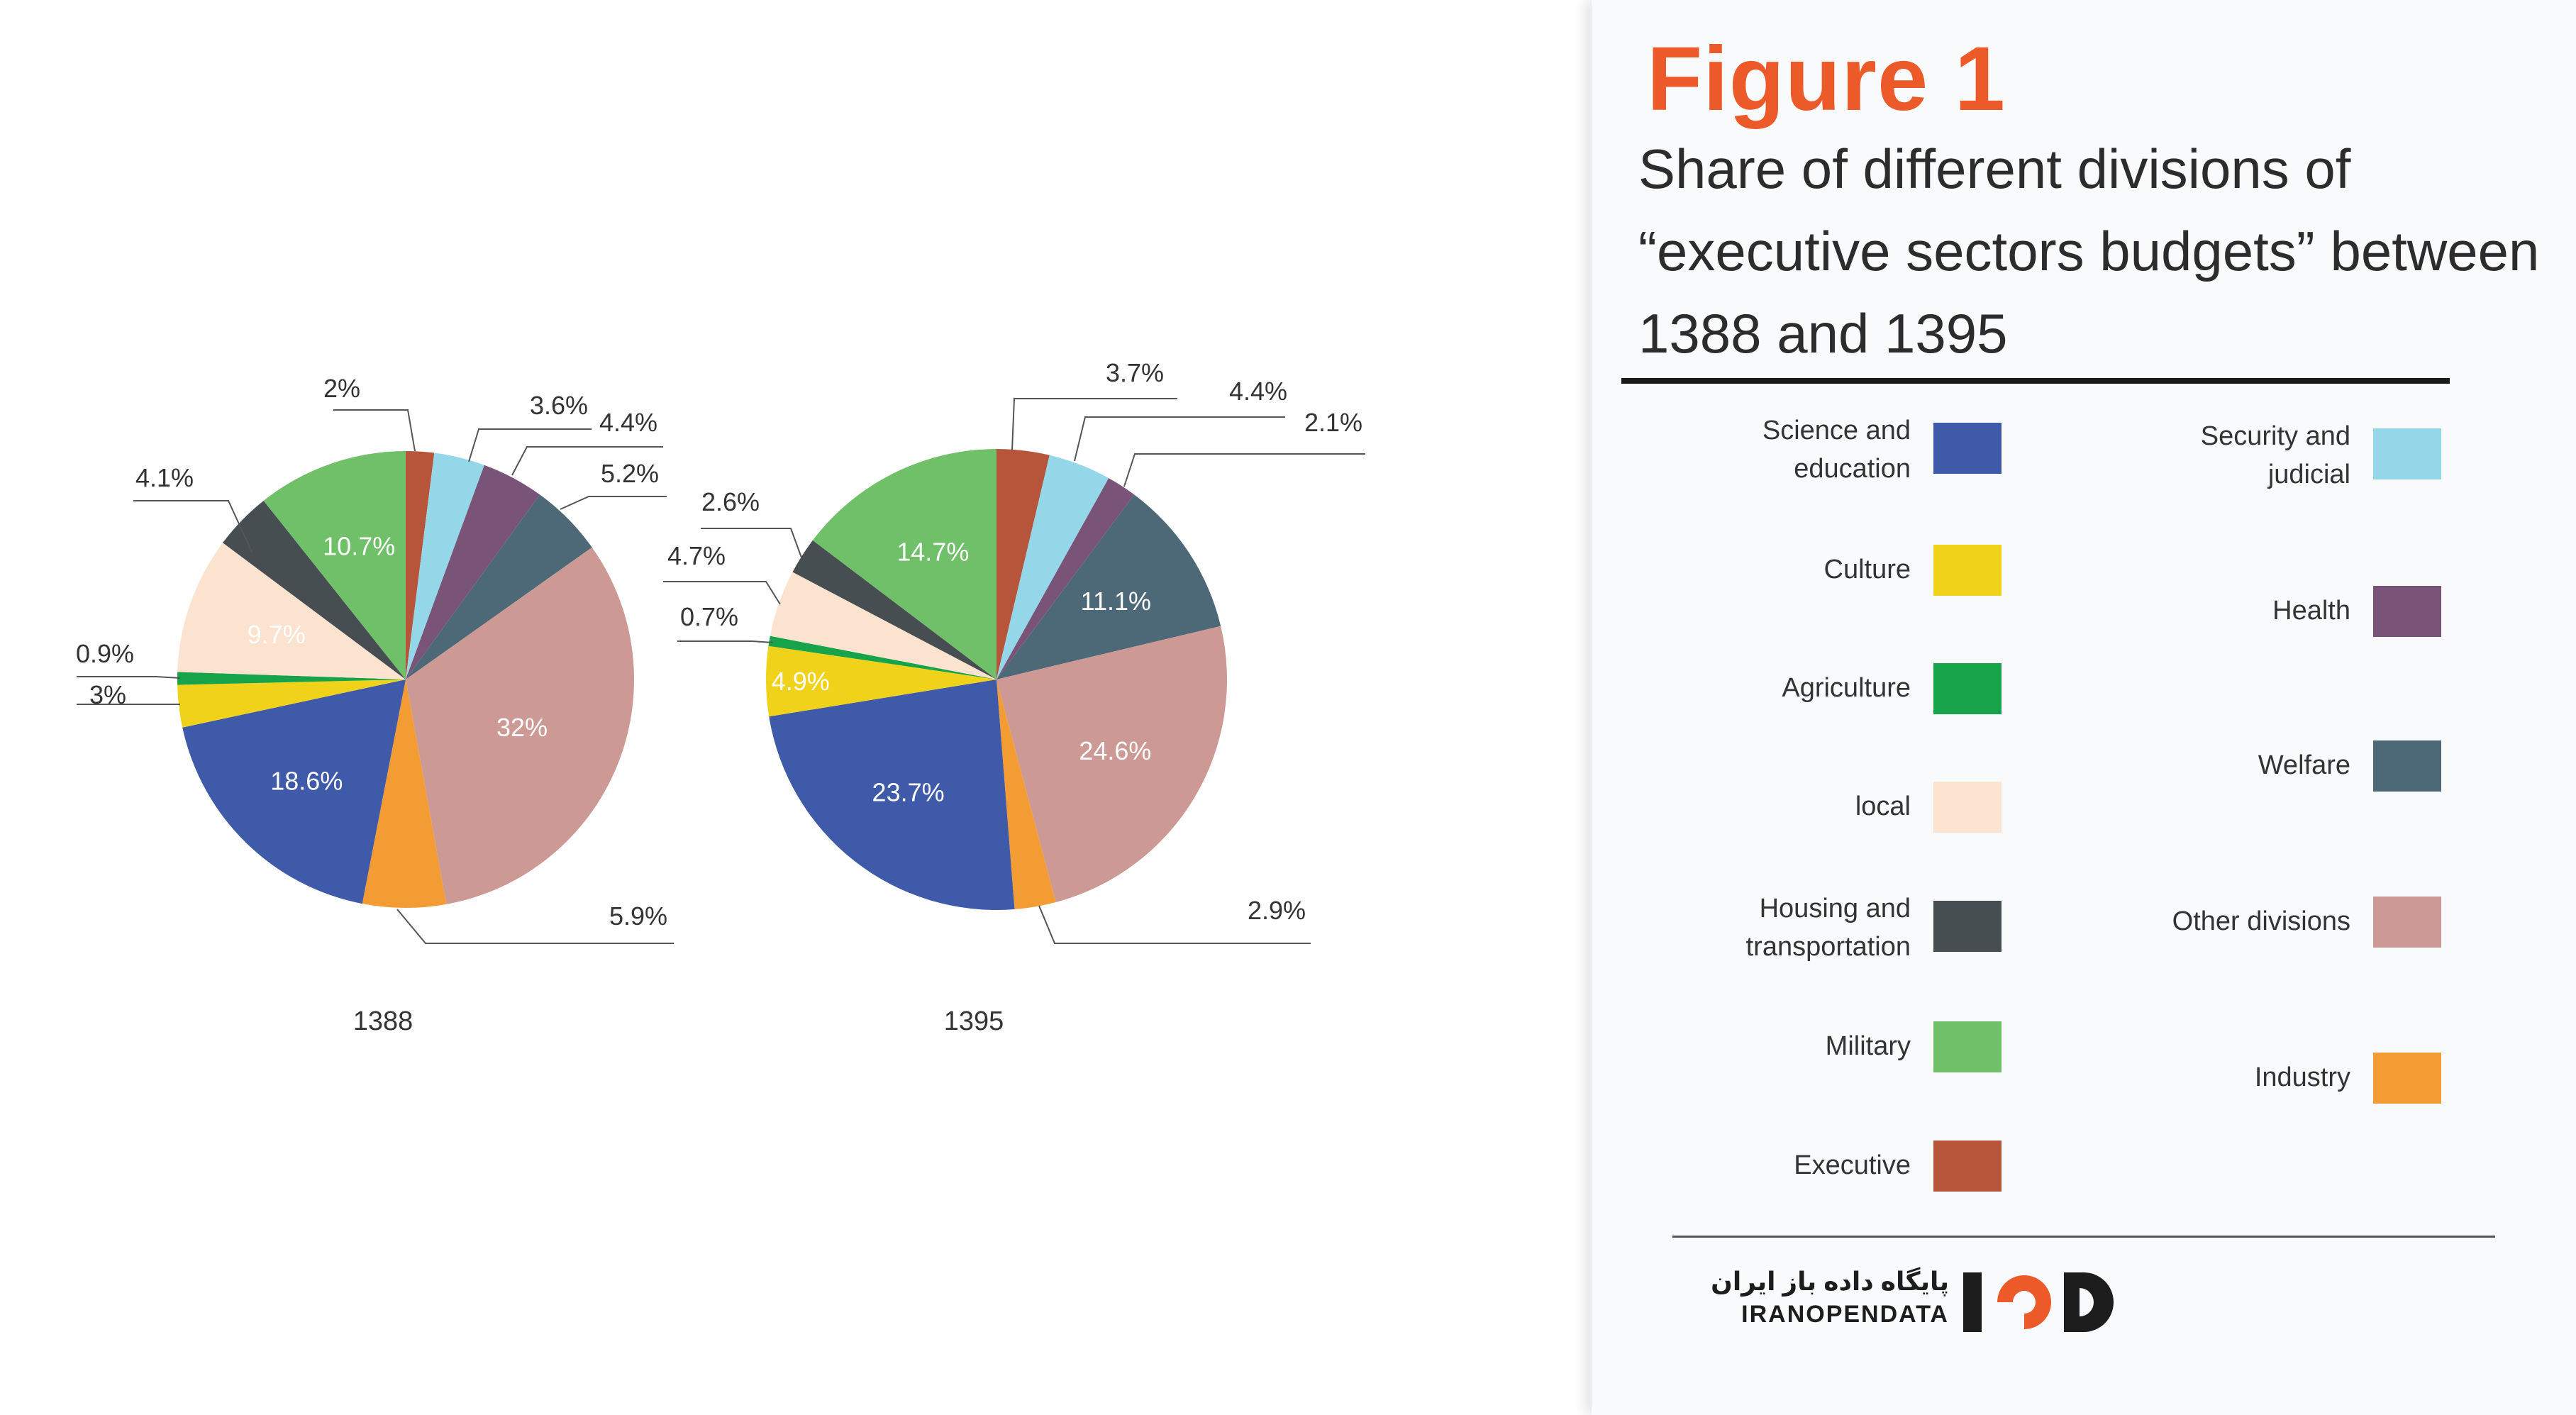 The image size is (2576, 1415). I want to click on legend-item: Housing and transportation, so click(1803, 928).